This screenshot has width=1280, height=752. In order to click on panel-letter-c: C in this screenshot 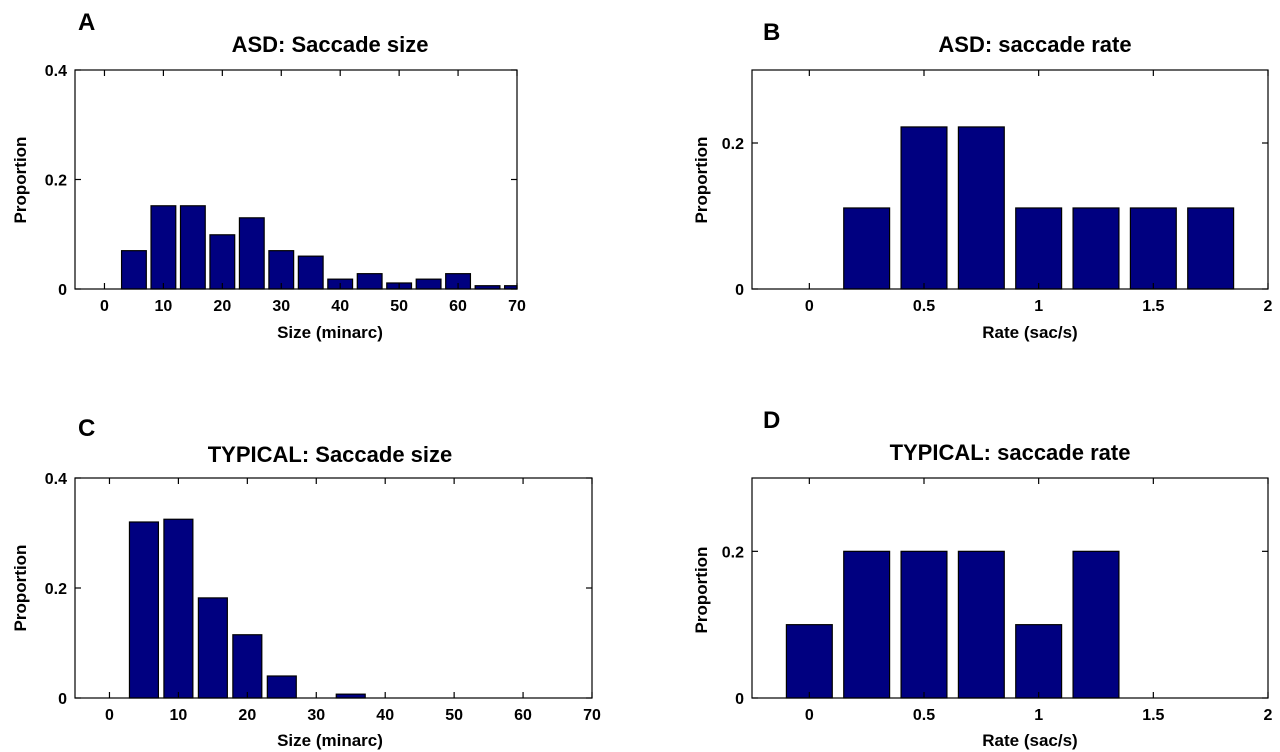, I will do `click(86, 428)`.